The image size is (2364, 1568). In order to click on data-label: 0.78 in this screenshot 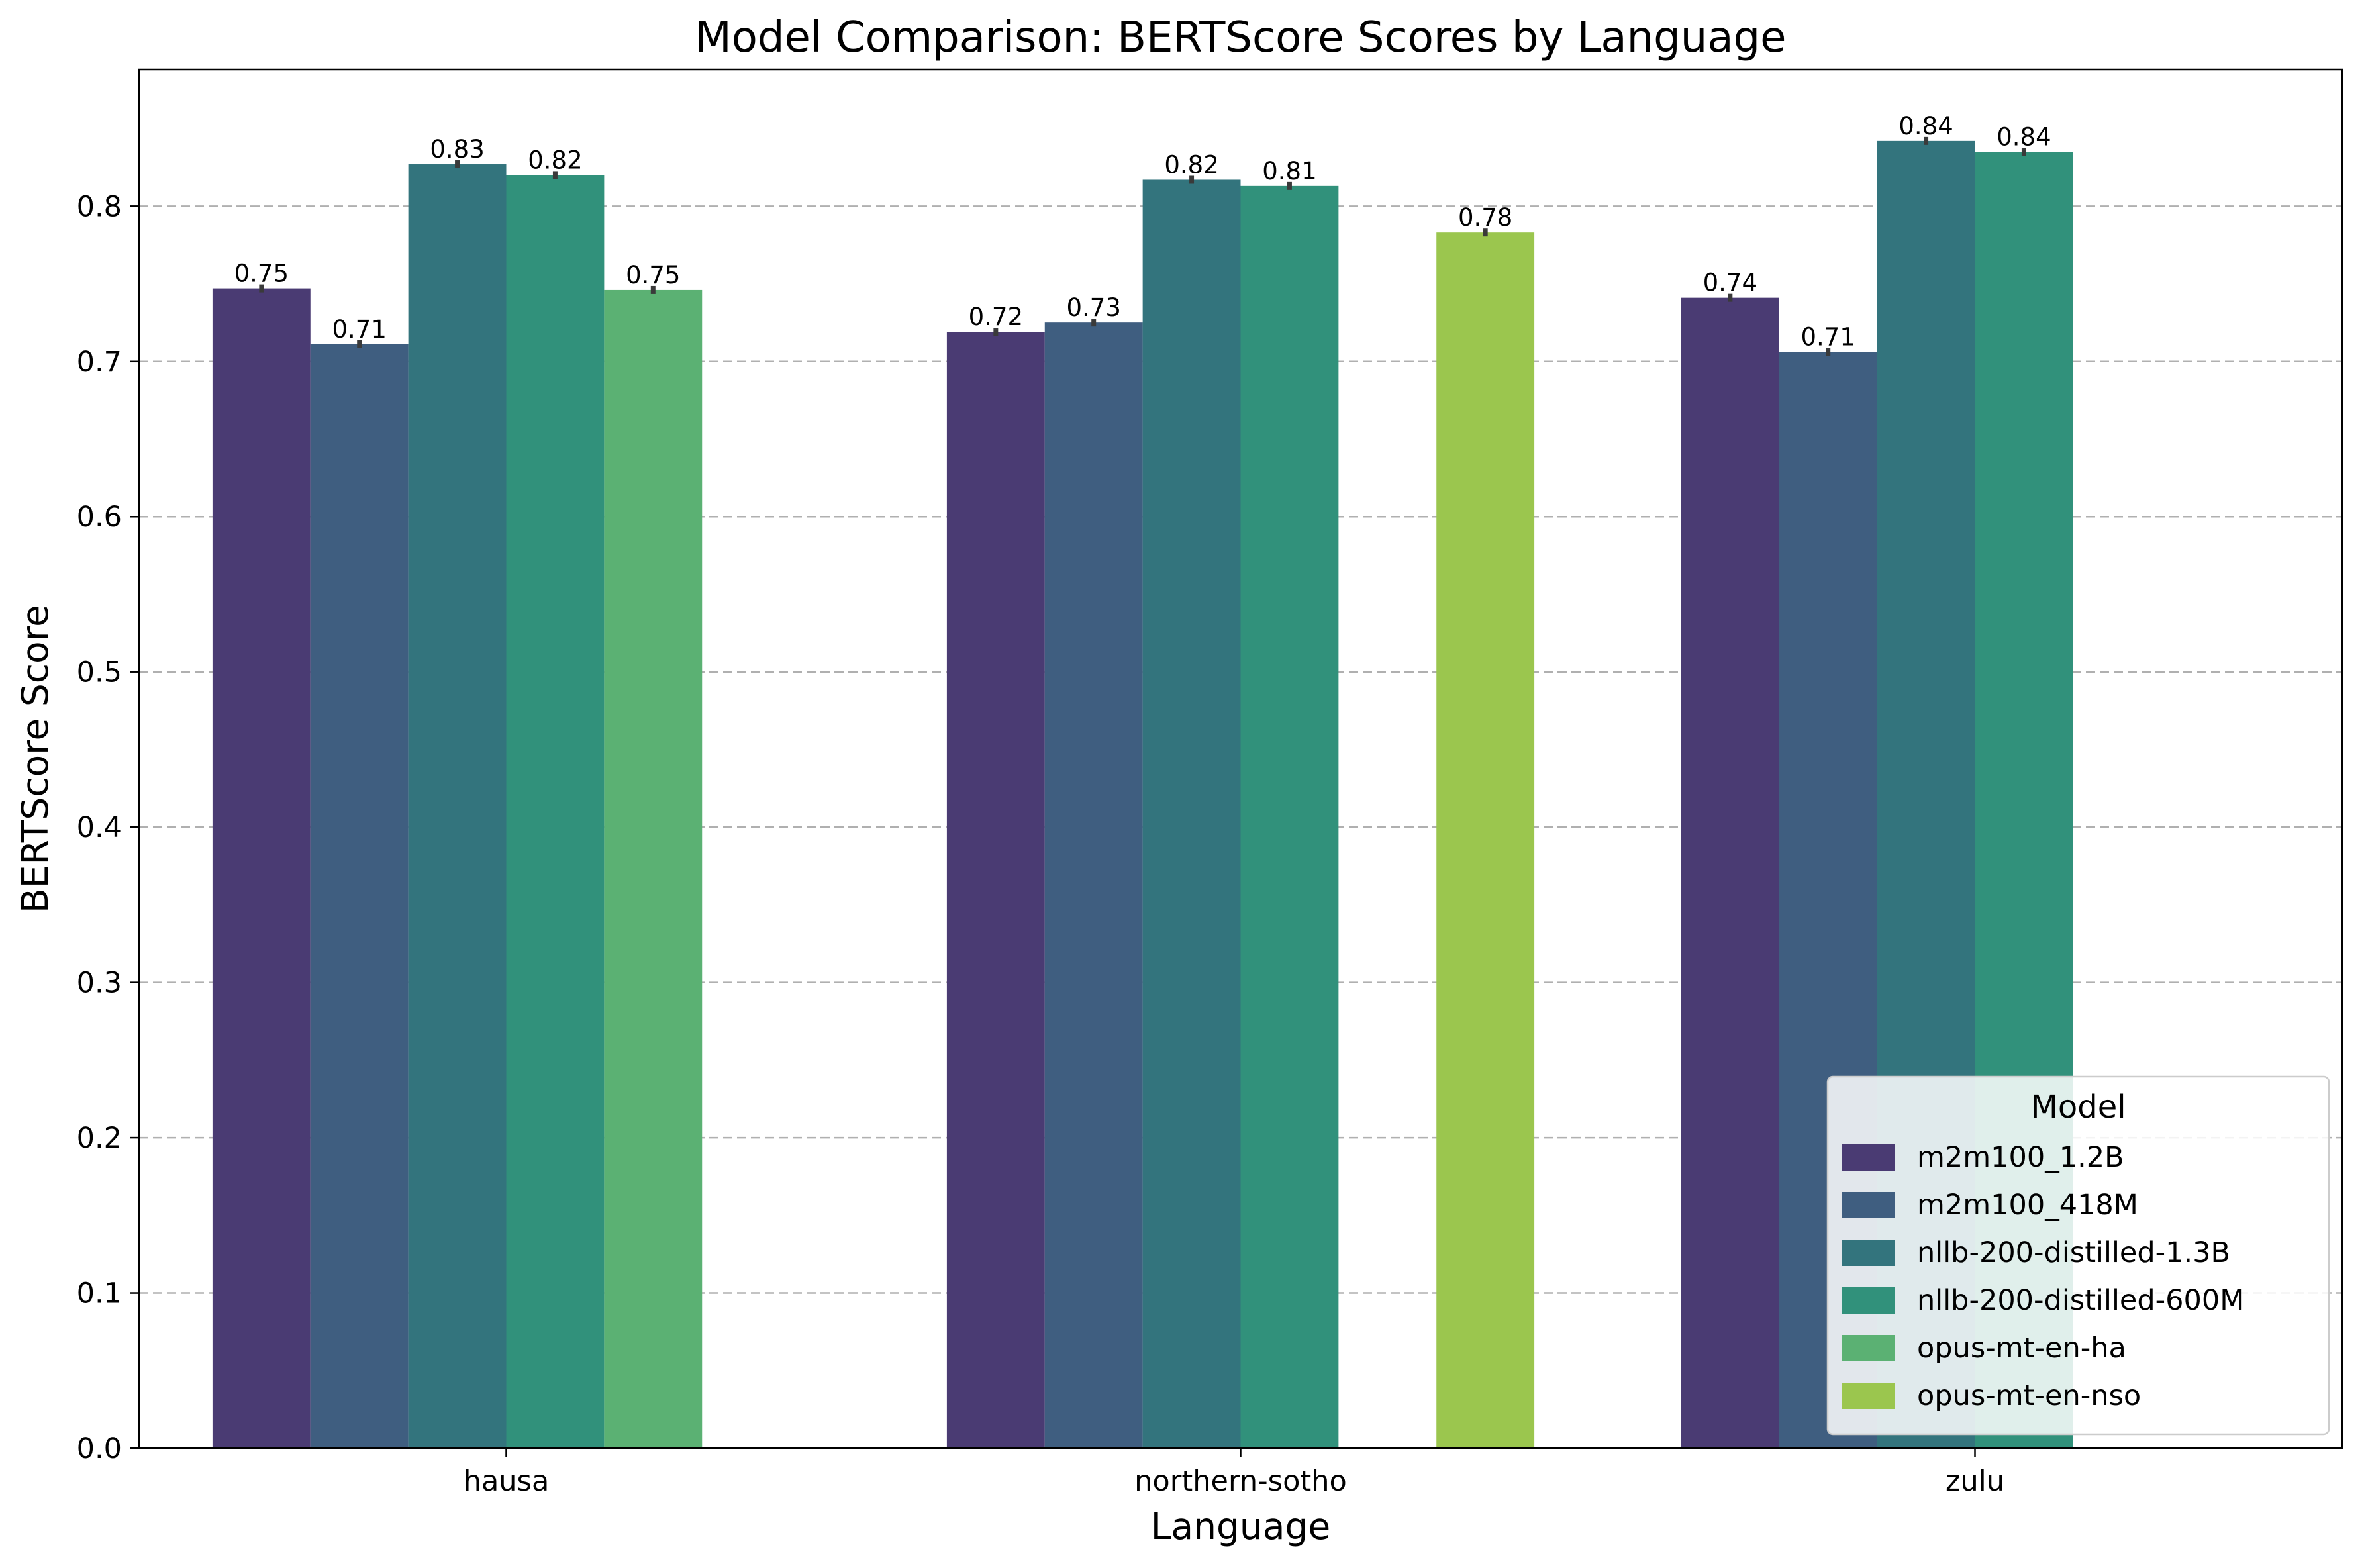, I will do `click(1485, 217)`.